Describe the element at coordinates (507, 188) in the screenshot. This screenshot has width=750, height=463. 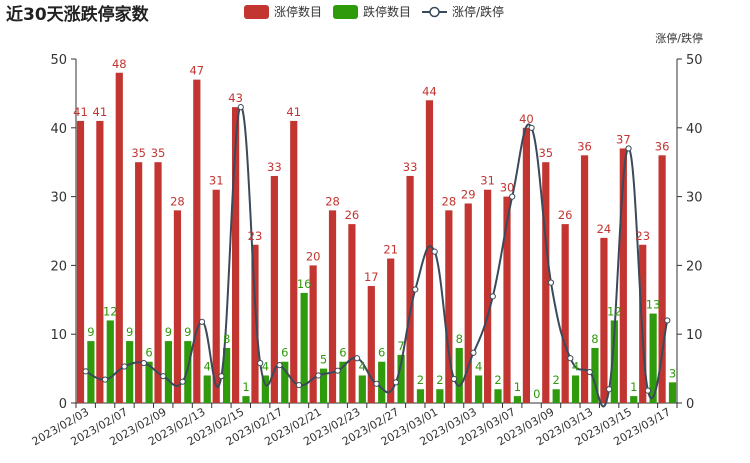
I see `bar-up-label: 30` at that location.